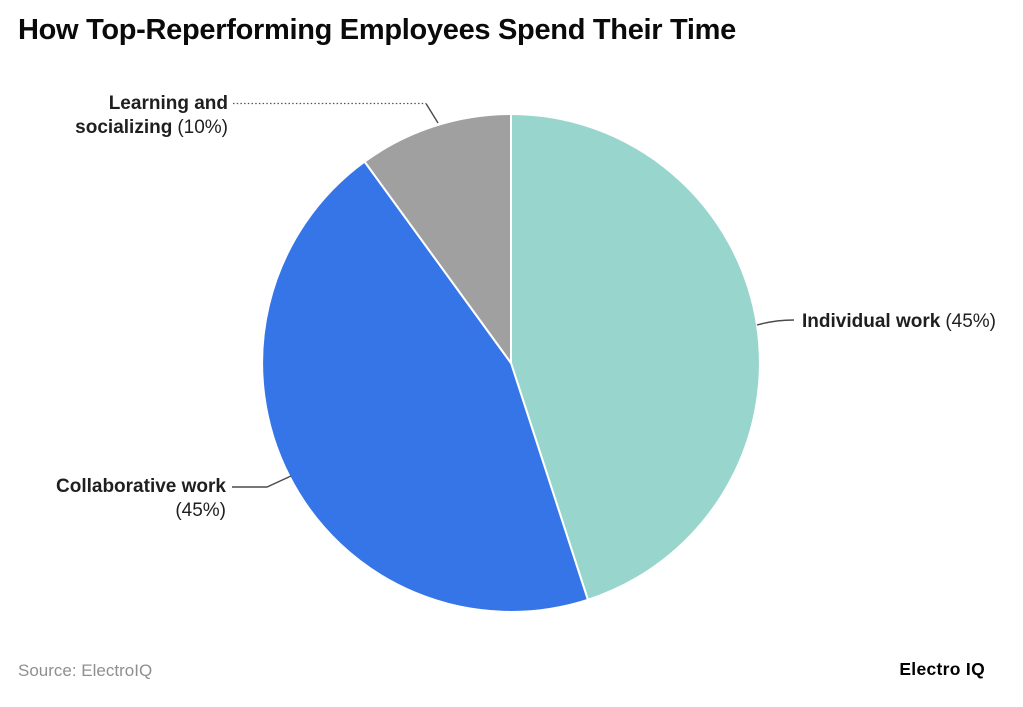 The width and height of the screenshot is (1023, 707). What do you see at coordinates (437, 238) in the screenshot?
I see `pie-slice-learning-and-socializing` at bounding box center [437, 238].